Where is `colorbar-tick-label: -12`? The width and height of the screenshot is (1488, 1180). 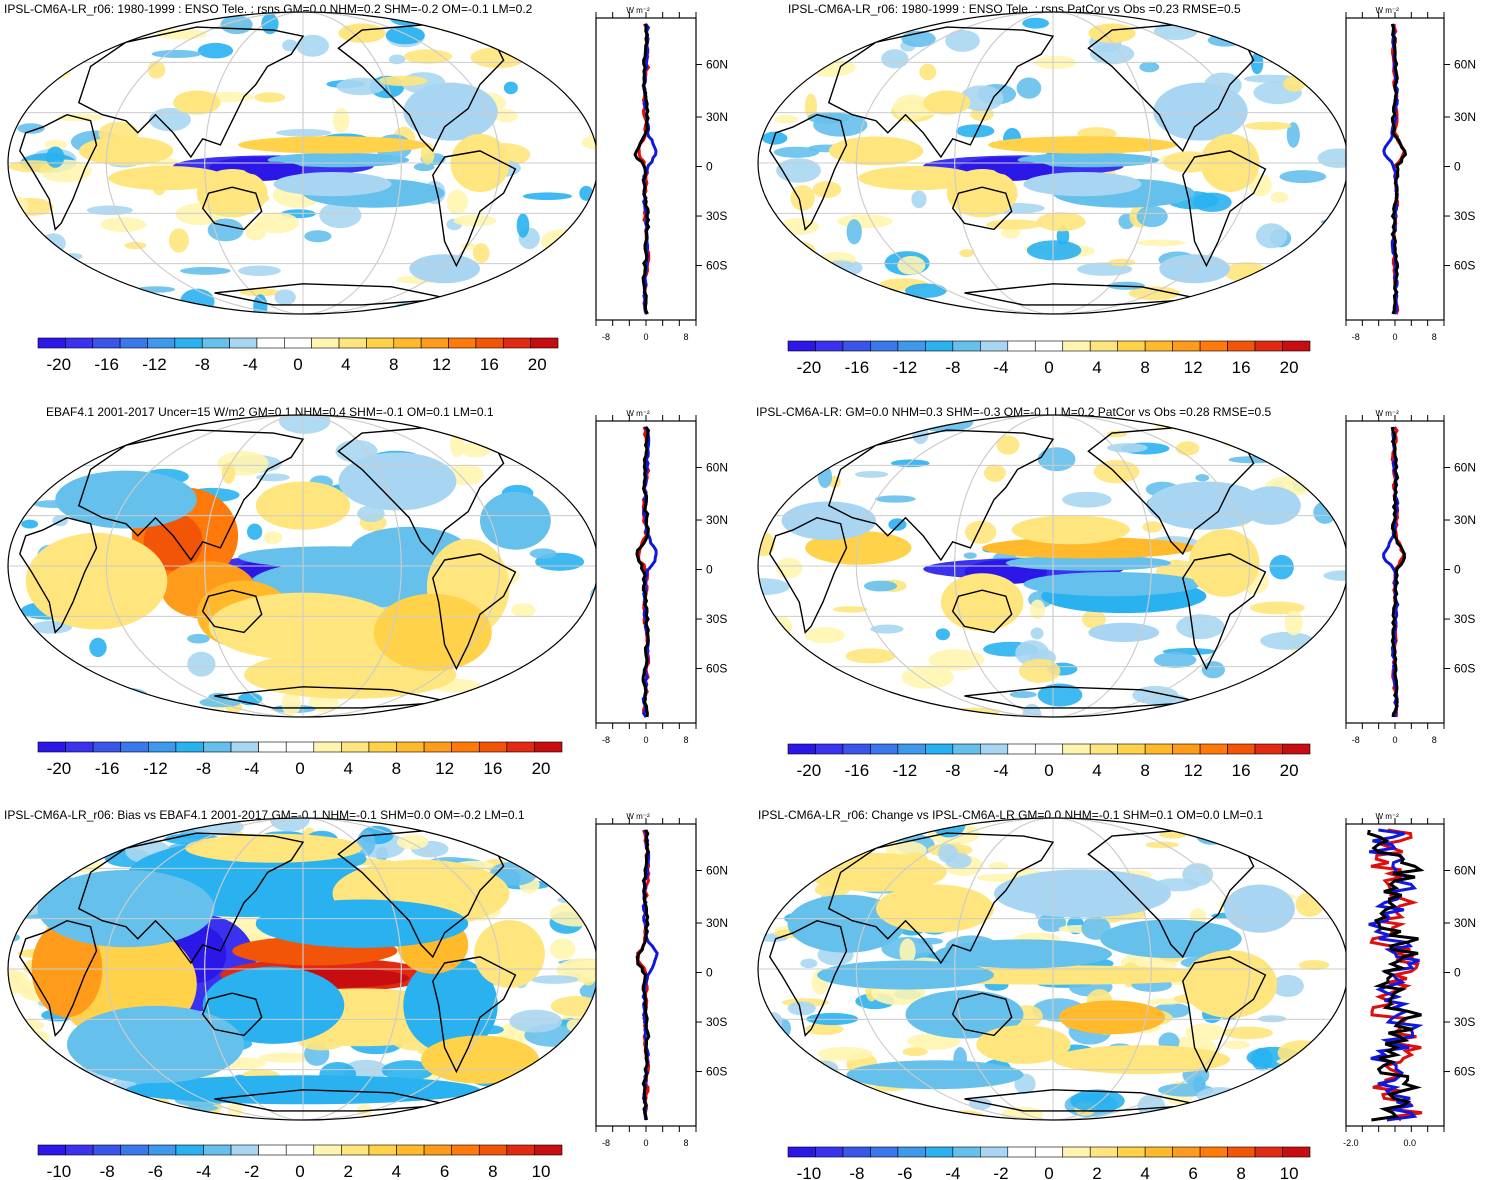
colorbar-tick-label: -12 is located at coordinates (155, 768).